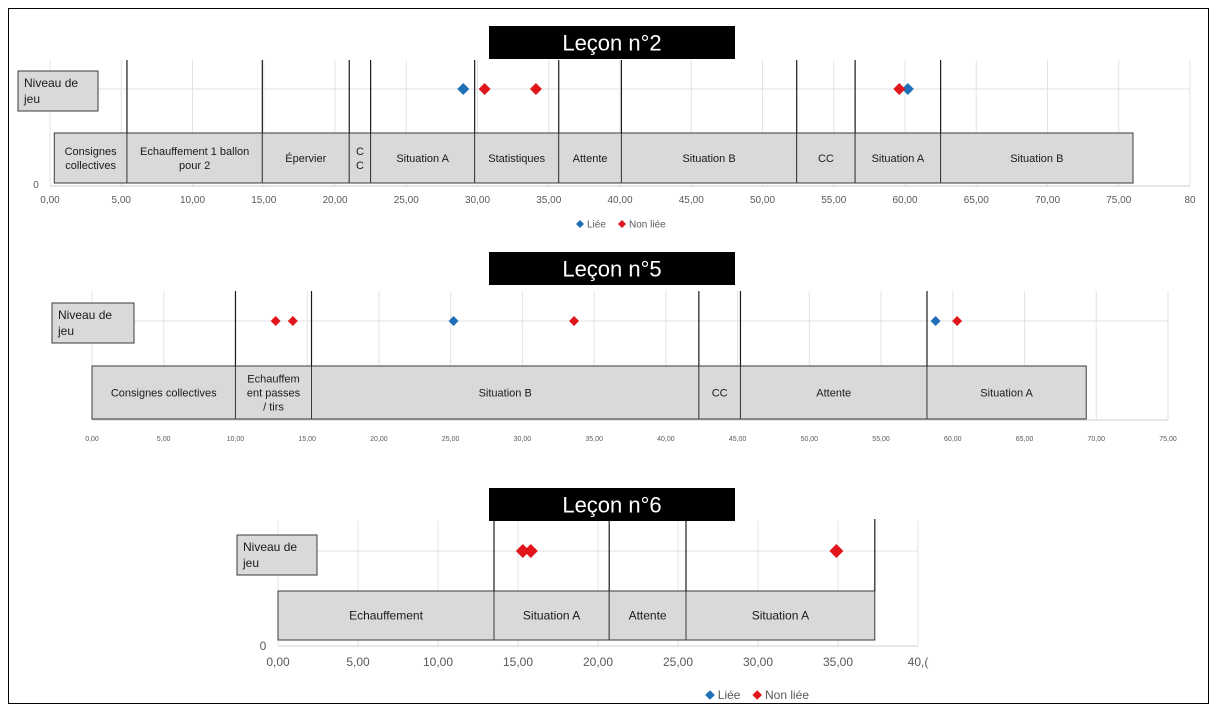  I want to click on segment-label: Épervier, so click(305, 158).